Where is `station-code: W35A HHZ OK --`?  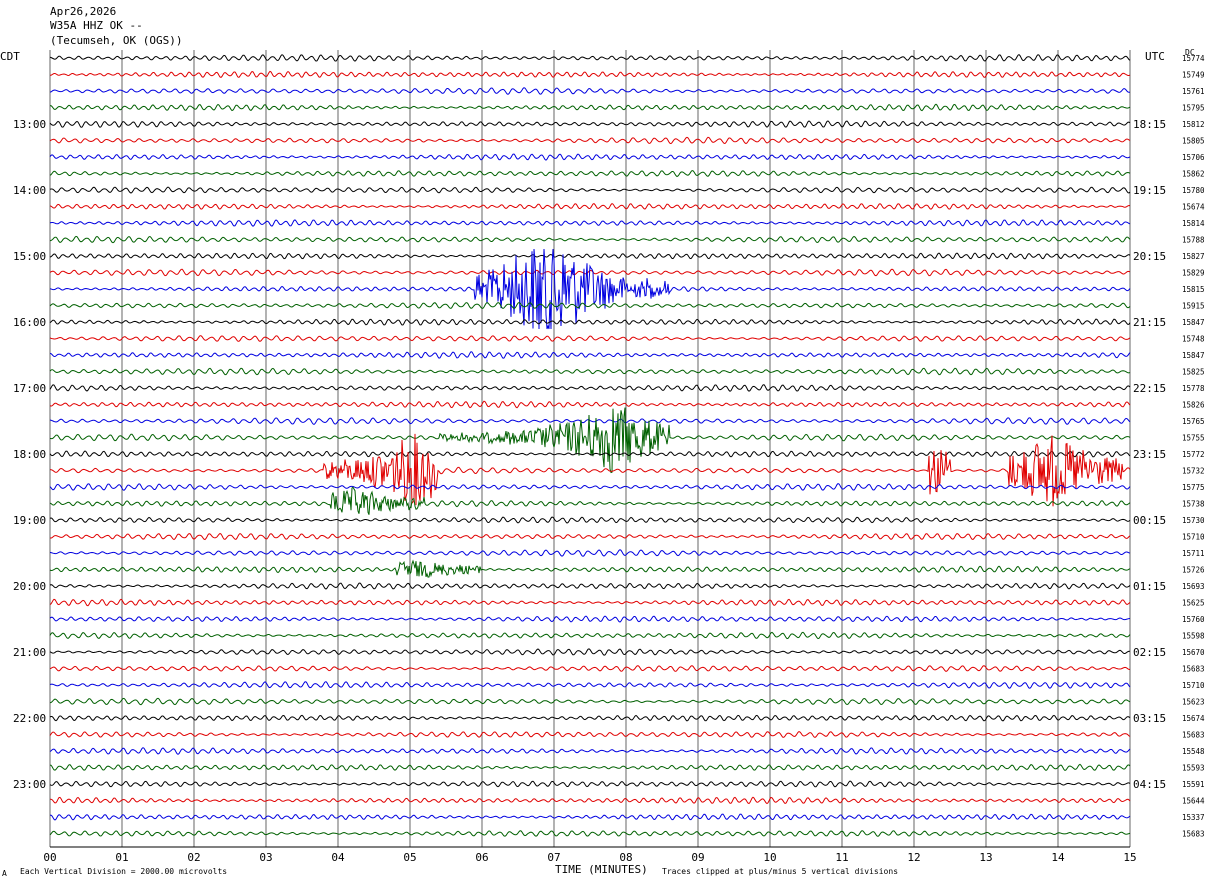 station-code: W35A HHZ OK -- is located at coordinates (96, 25).